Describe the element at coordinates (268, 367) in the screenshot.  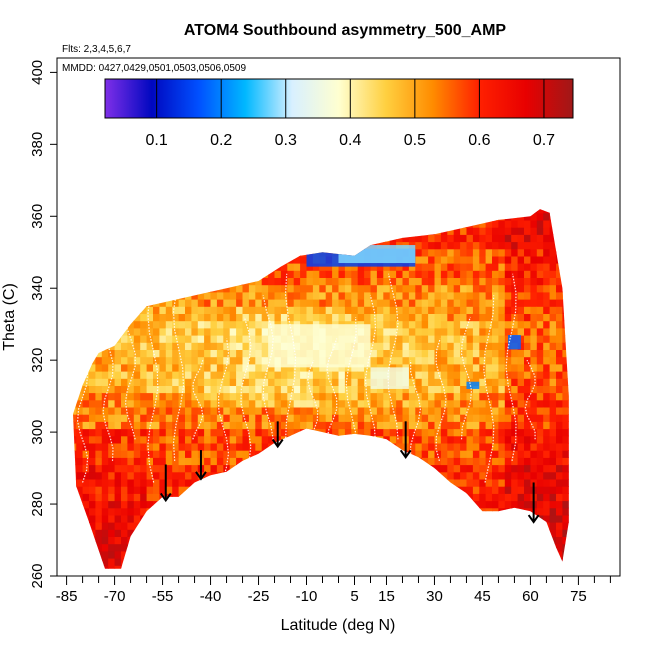
I see `flight-track` at that location.